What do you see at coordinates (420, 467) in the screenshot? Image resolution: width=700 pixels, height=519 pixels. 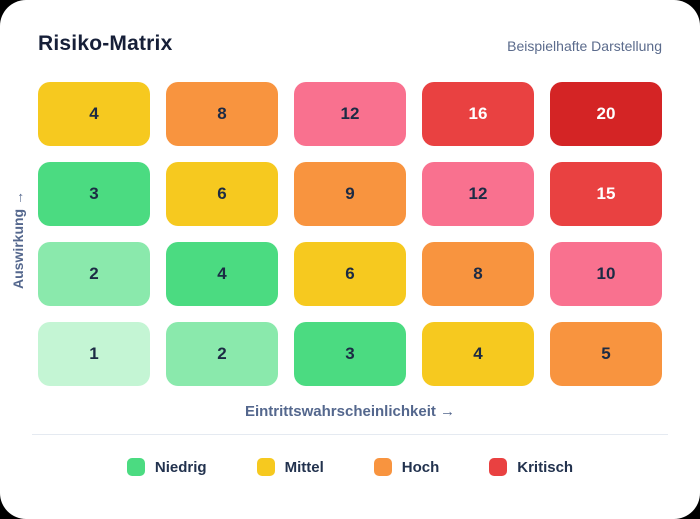 I see `legend-label: Hoch` at bounding box center [420, 467].